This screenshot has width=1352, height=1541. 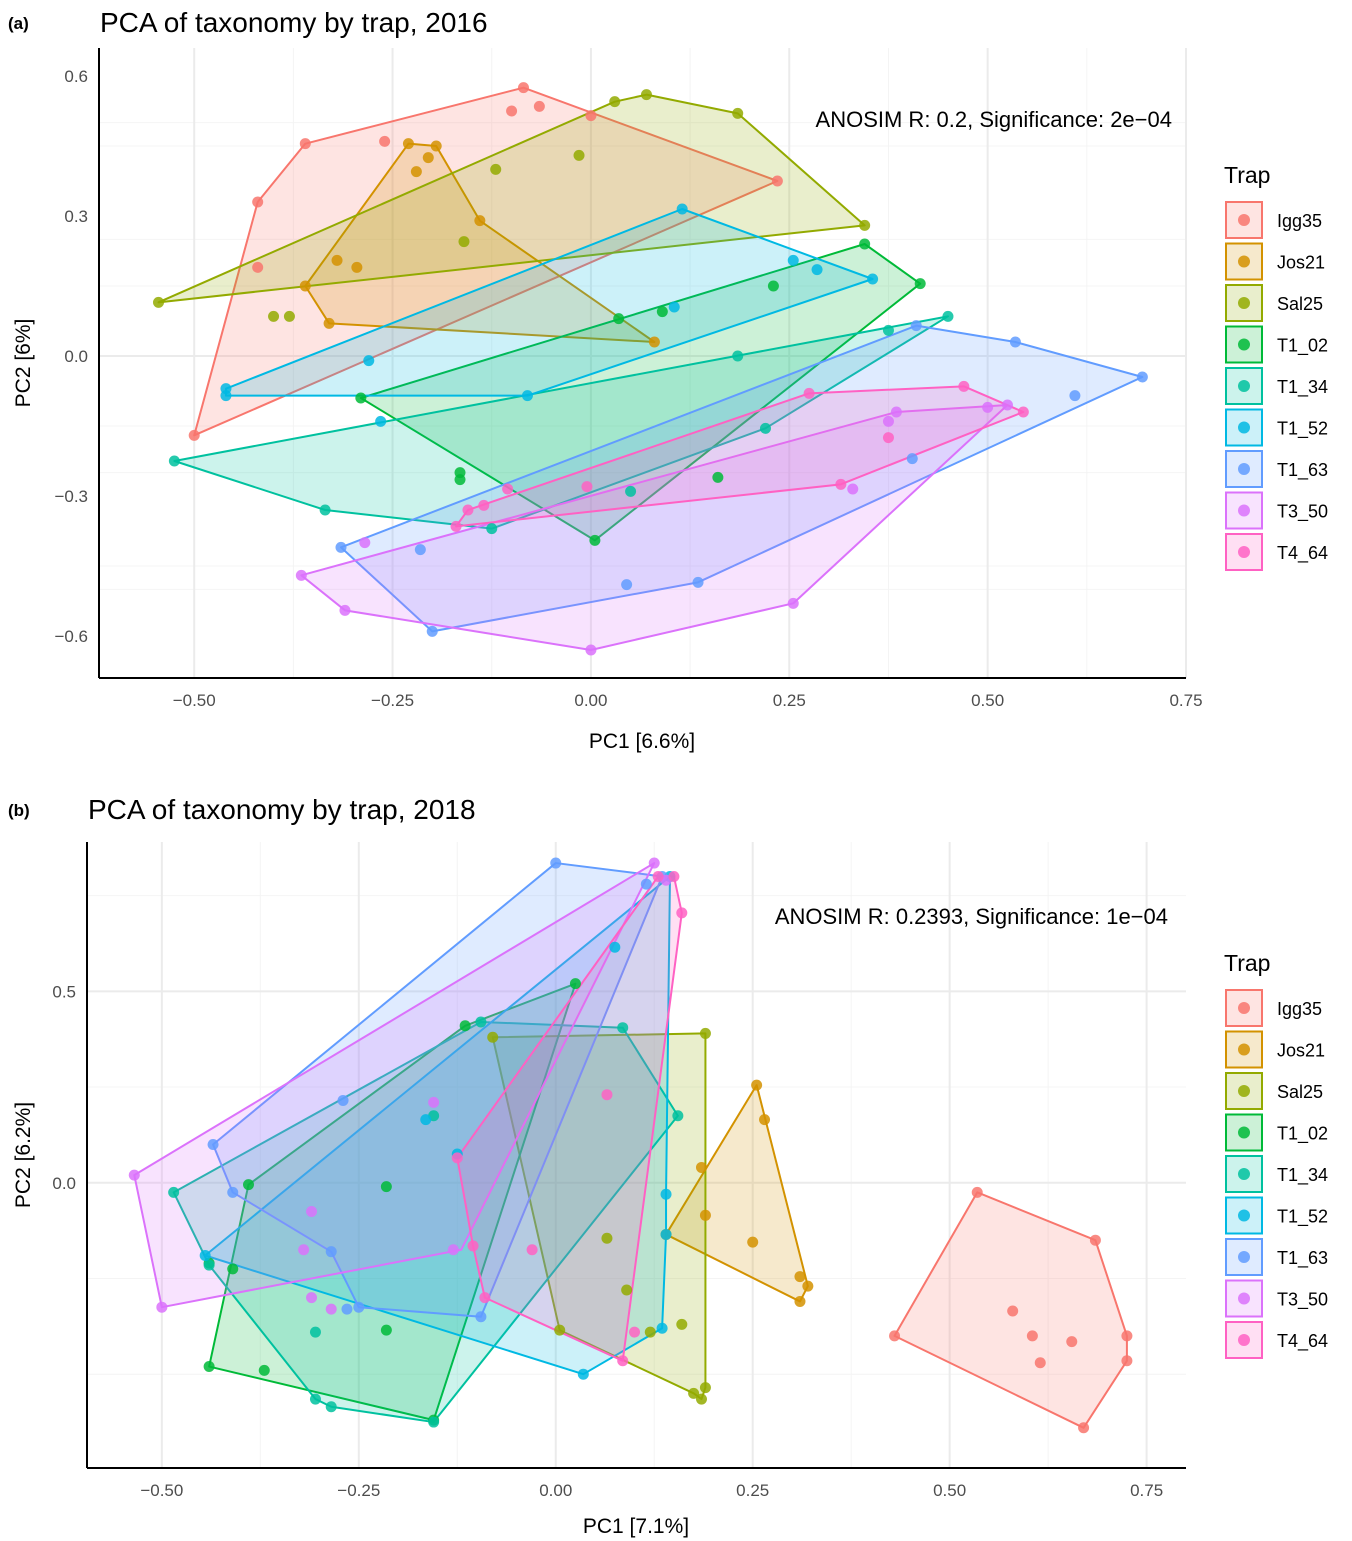 What do you see at coordinates (1302, 1341) in the screenshot?
I see `legend-label: T4_64` at bounding box center [1302, 1341].